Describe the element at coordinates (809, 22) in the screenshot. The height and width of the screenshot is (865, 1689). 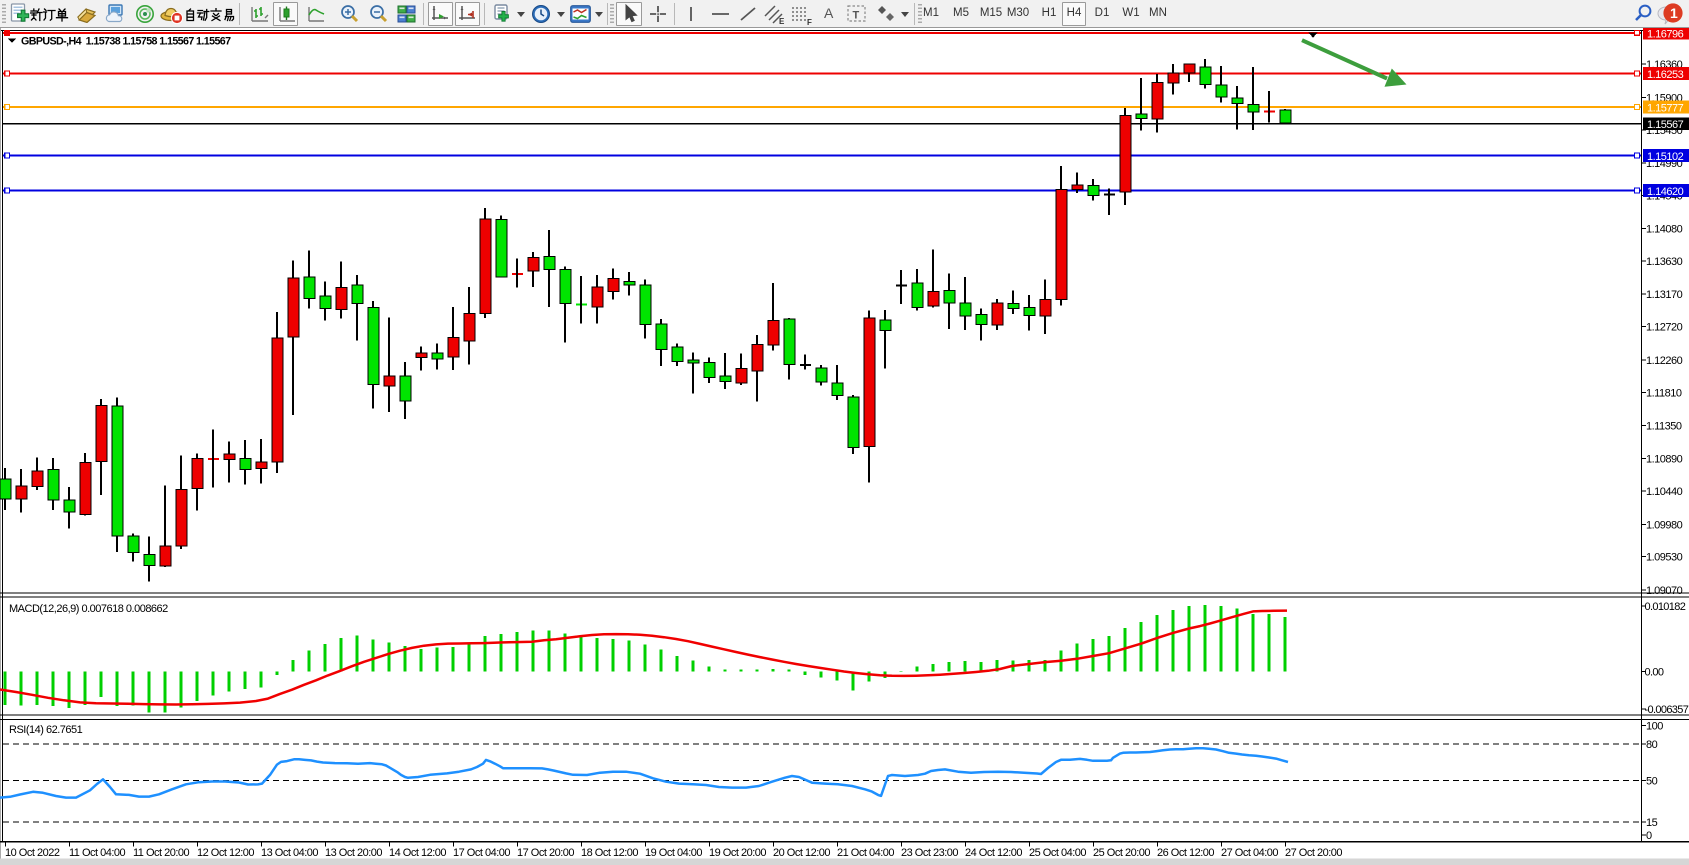
I see `svg-text: F` at that location.